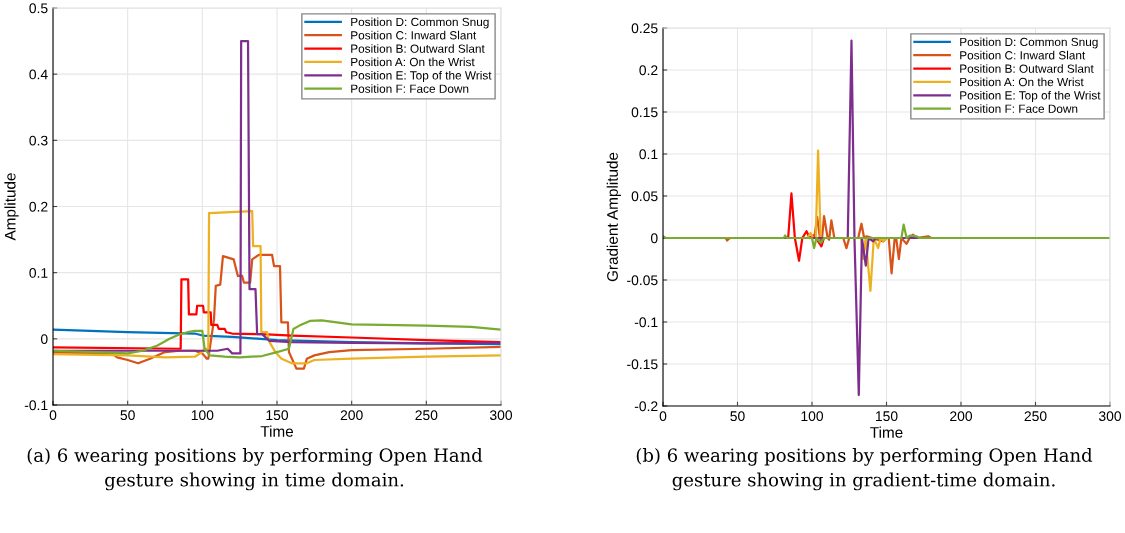 This screenshot has height=533, width=1125. I want to click on y-tick-label: 0.05, so click(644, 196).